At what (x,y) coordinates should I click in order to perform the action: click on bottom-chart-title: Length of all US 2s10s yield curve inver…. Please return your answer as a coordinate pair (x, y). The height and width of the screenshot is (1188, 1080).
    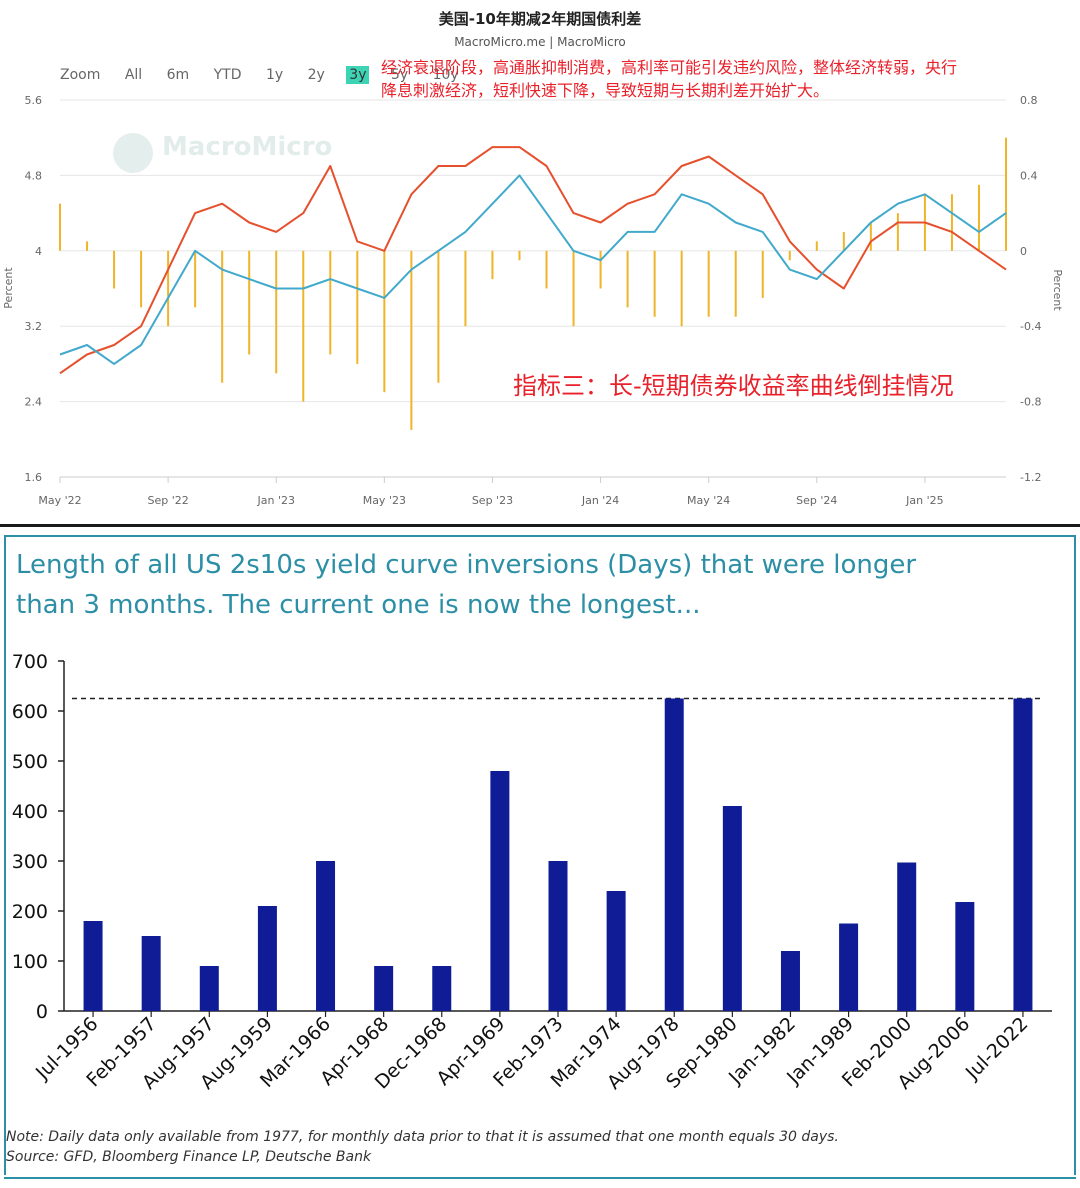
    Looking at the image, I should click on (466, 585).